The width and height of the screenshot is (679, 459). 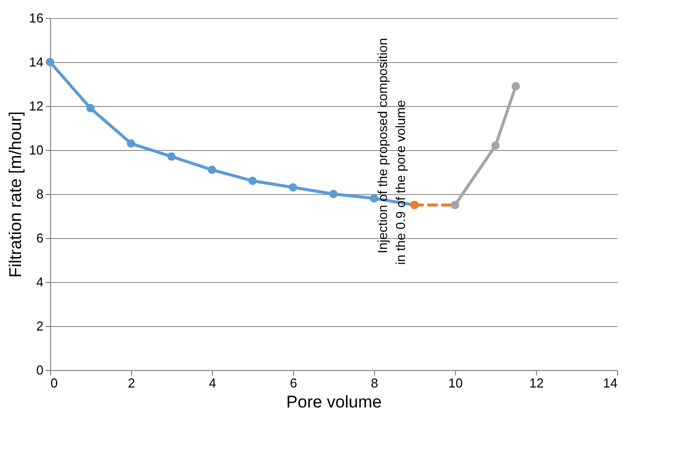 I want to click on y-tick-label: 12, so click(x=36, y=106).